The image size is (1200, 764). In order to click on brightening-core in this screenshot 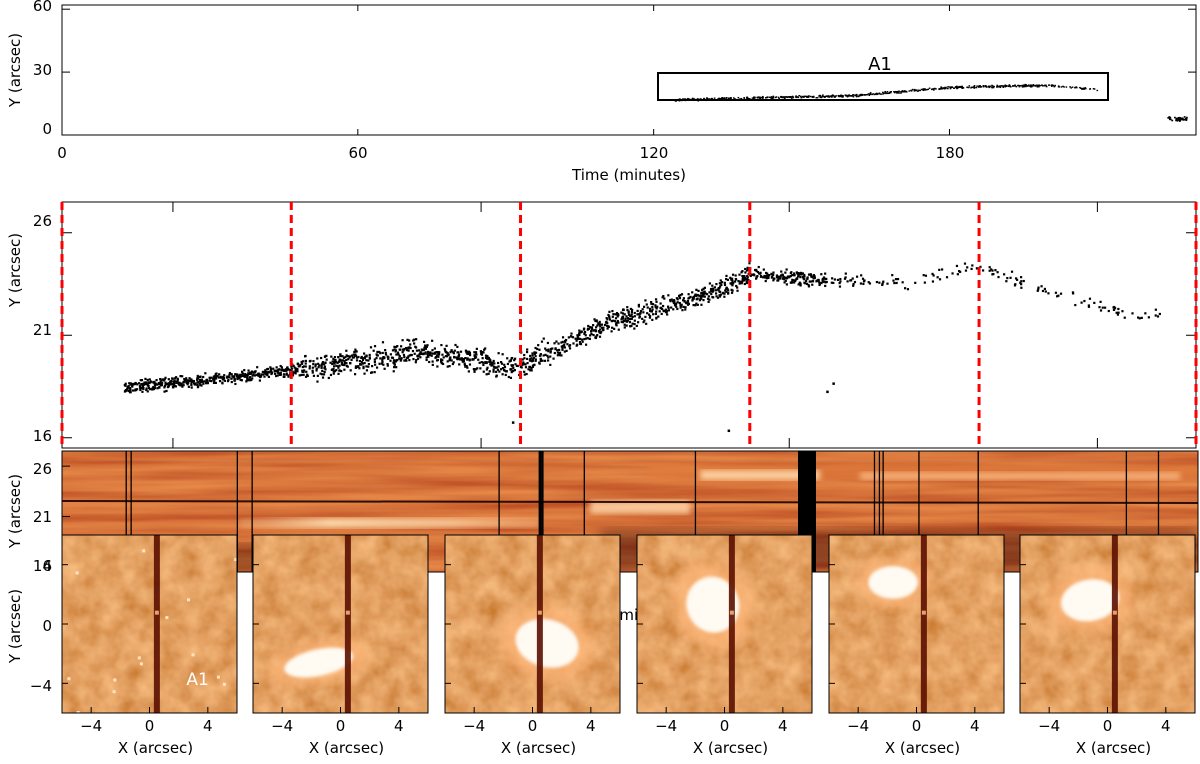, I will do `click(713, 604)`.